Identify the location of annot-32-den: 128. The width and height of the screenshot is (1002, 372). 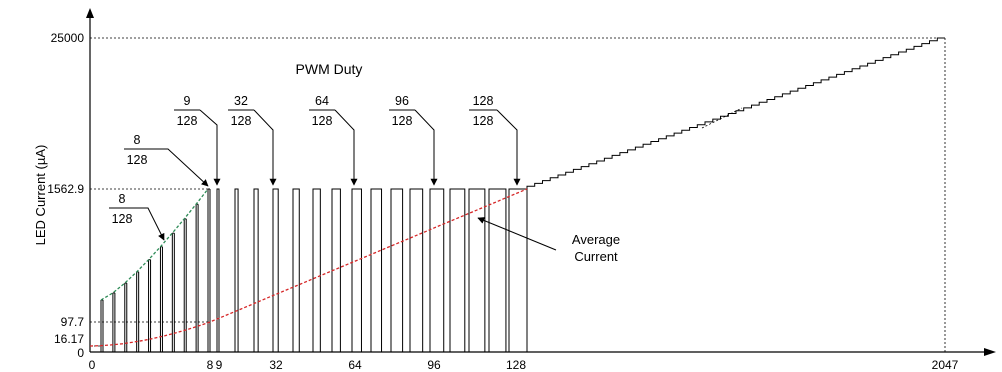
(241, 121).